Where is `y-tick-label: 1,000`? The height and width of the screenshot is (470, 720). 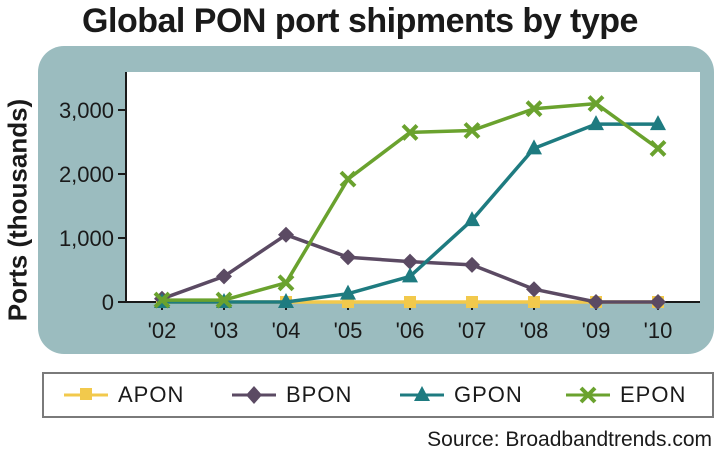 y-tick-label: 1,000 is located at coordinates (86, 238).